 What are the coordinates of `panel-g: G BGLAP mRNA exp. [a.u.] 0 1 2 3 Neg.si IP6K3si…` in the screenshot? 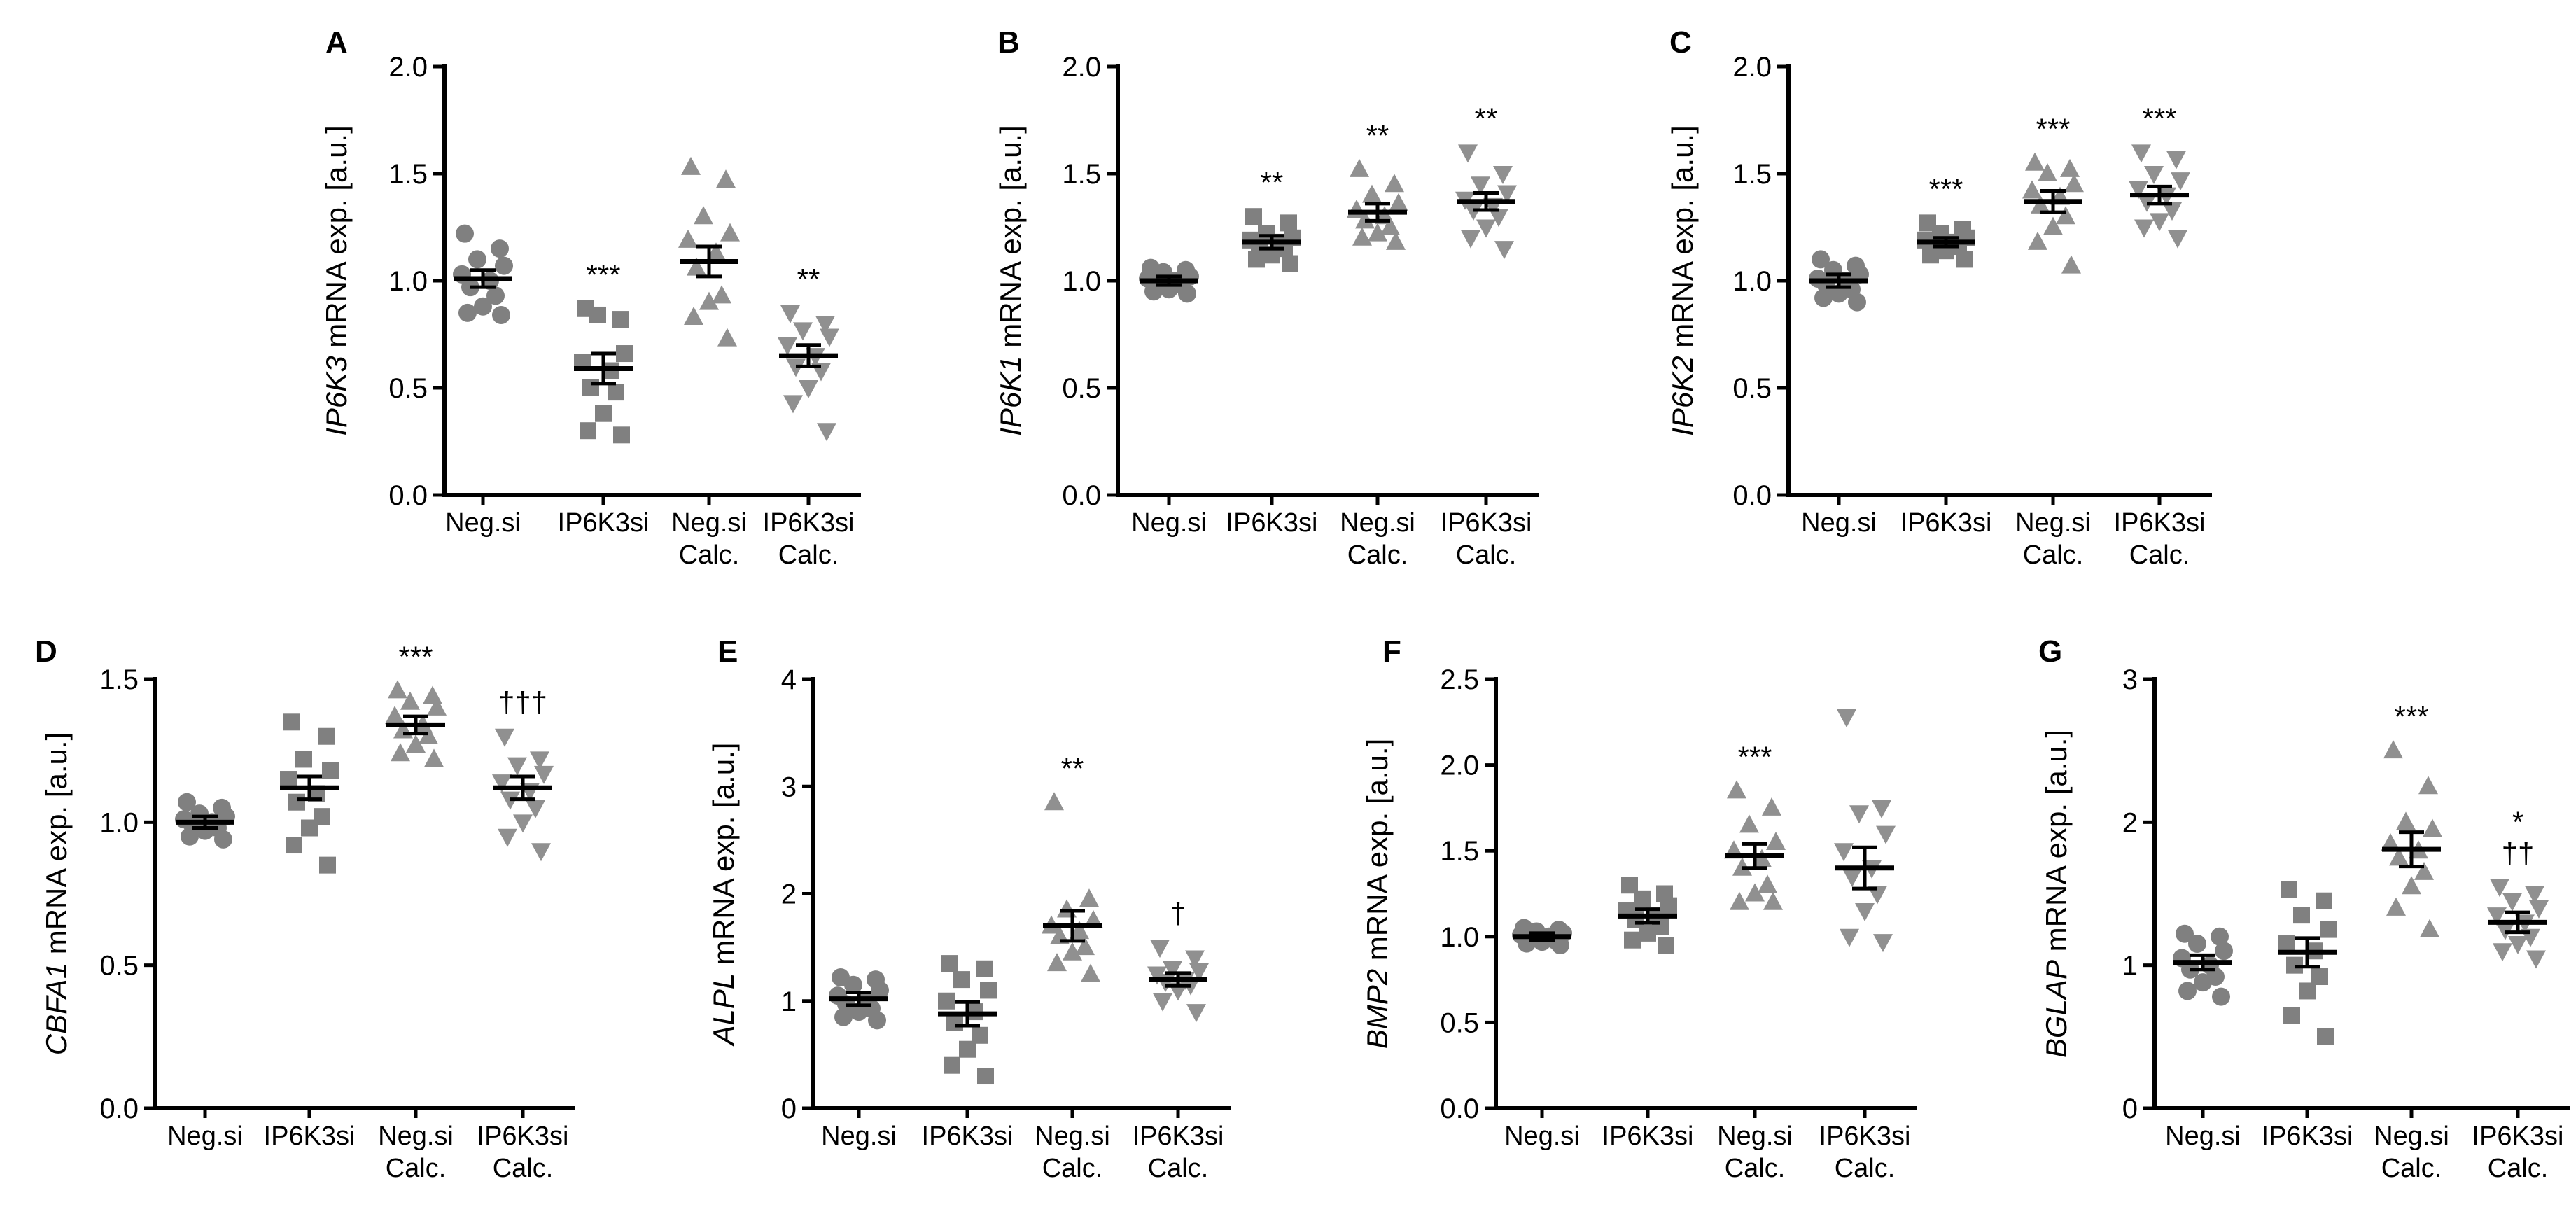 It's located at (2304, 908).